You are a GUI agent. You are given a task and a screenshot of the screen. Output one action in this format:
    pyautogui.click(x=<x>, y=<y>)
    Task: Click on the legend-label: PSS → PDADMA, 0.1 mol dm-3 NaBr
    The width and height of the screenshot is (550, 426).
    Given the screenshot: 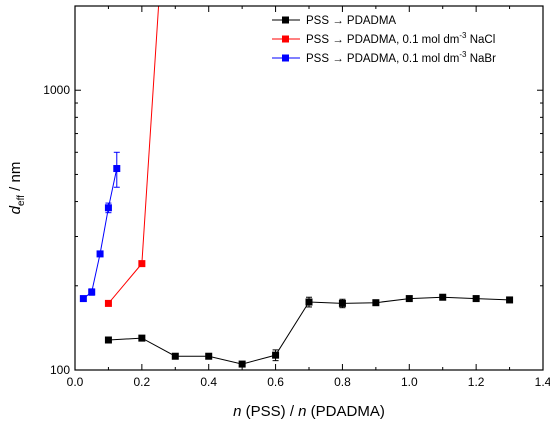 What is the action you would take?
    pyautogui.click(x=401, y=57)
    